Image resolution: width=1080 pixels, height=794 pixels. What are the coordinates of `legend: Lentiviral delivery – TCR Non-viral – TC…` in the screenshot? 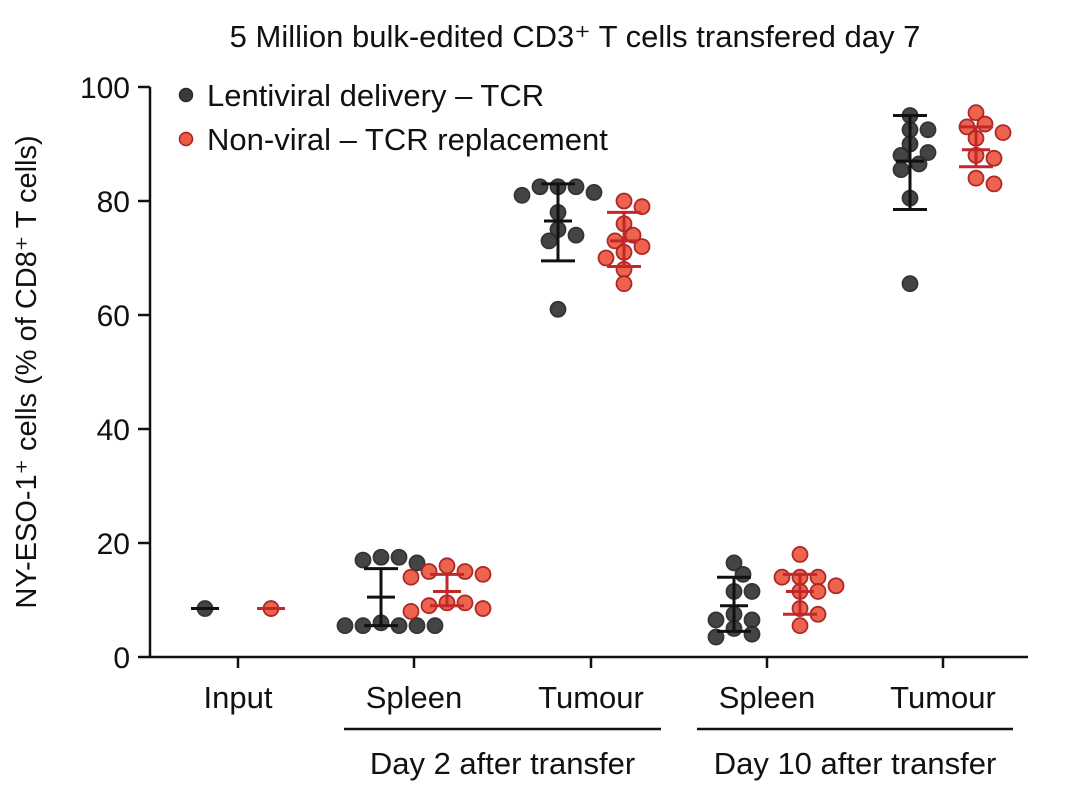 It's located at (393, 117).